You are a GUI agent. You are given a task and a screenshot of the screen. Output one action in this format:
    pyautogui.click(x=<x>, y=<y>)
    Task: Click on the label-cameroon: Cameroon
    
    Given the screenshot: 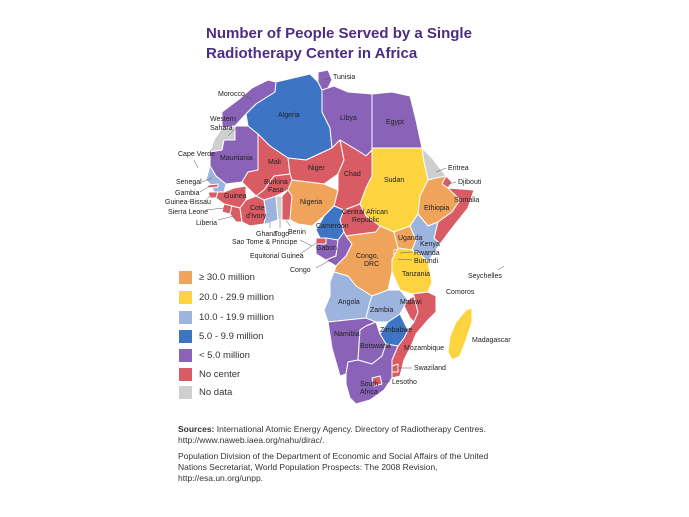 What is the action you would take?
    pyautogui.click(x=332, y=226)
    